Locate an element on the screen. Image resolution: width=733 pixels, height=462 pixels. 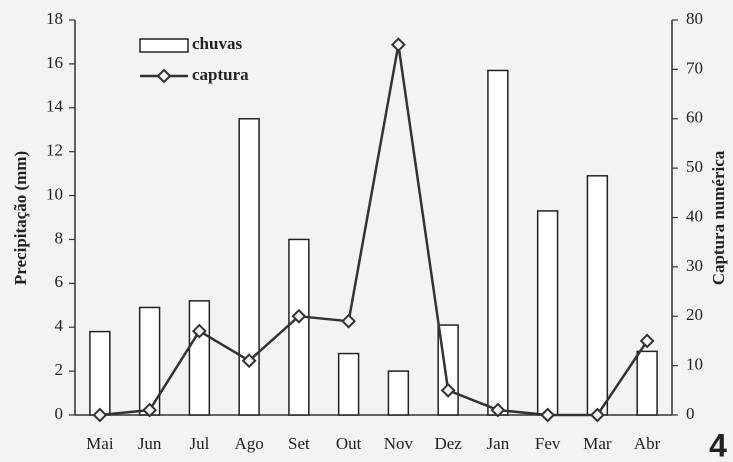
y-tick-label: 18 is located at coordinates (54, 18).